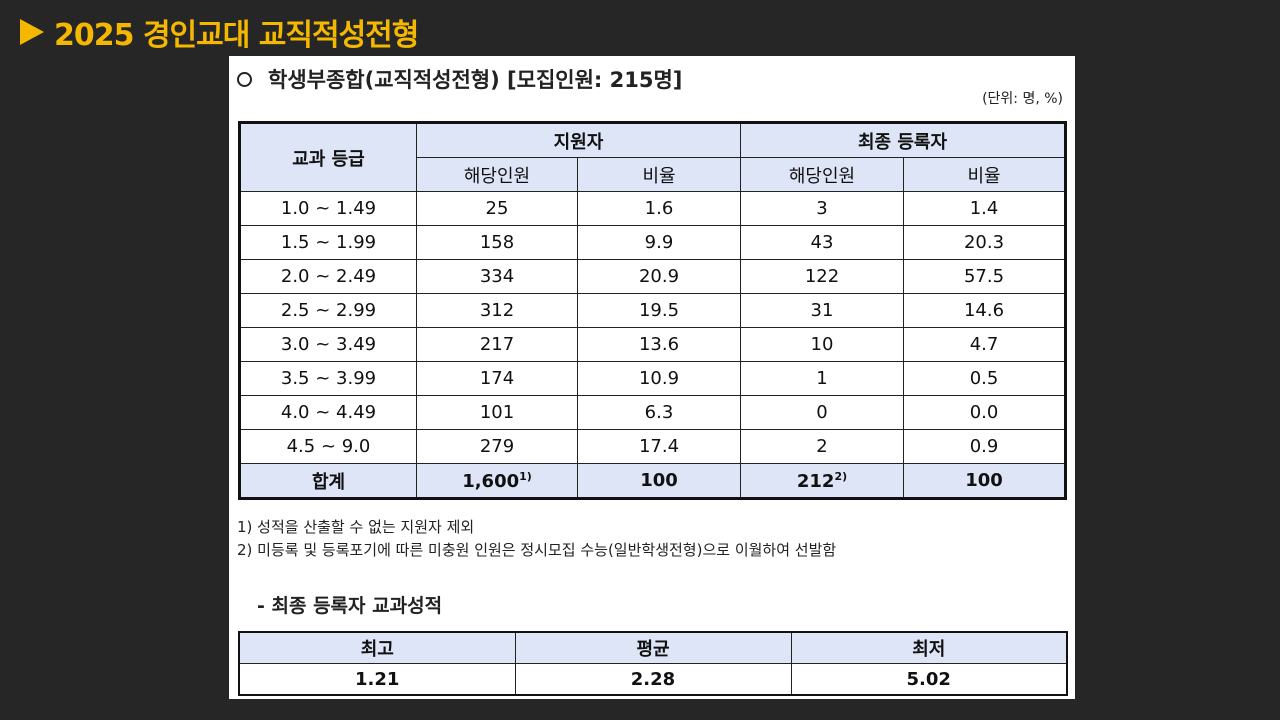 The width and height of the screenshot is (1280, 720). I want to click on header-highest: 최고, so click(377, 647).